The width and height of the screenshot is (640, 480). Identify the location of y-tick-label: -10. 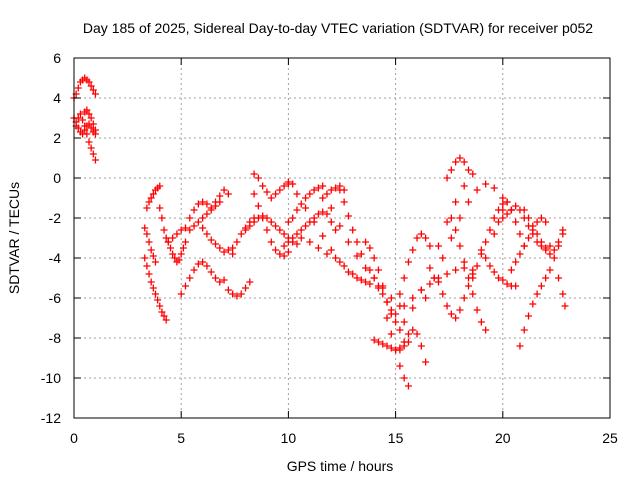
(51, 378).